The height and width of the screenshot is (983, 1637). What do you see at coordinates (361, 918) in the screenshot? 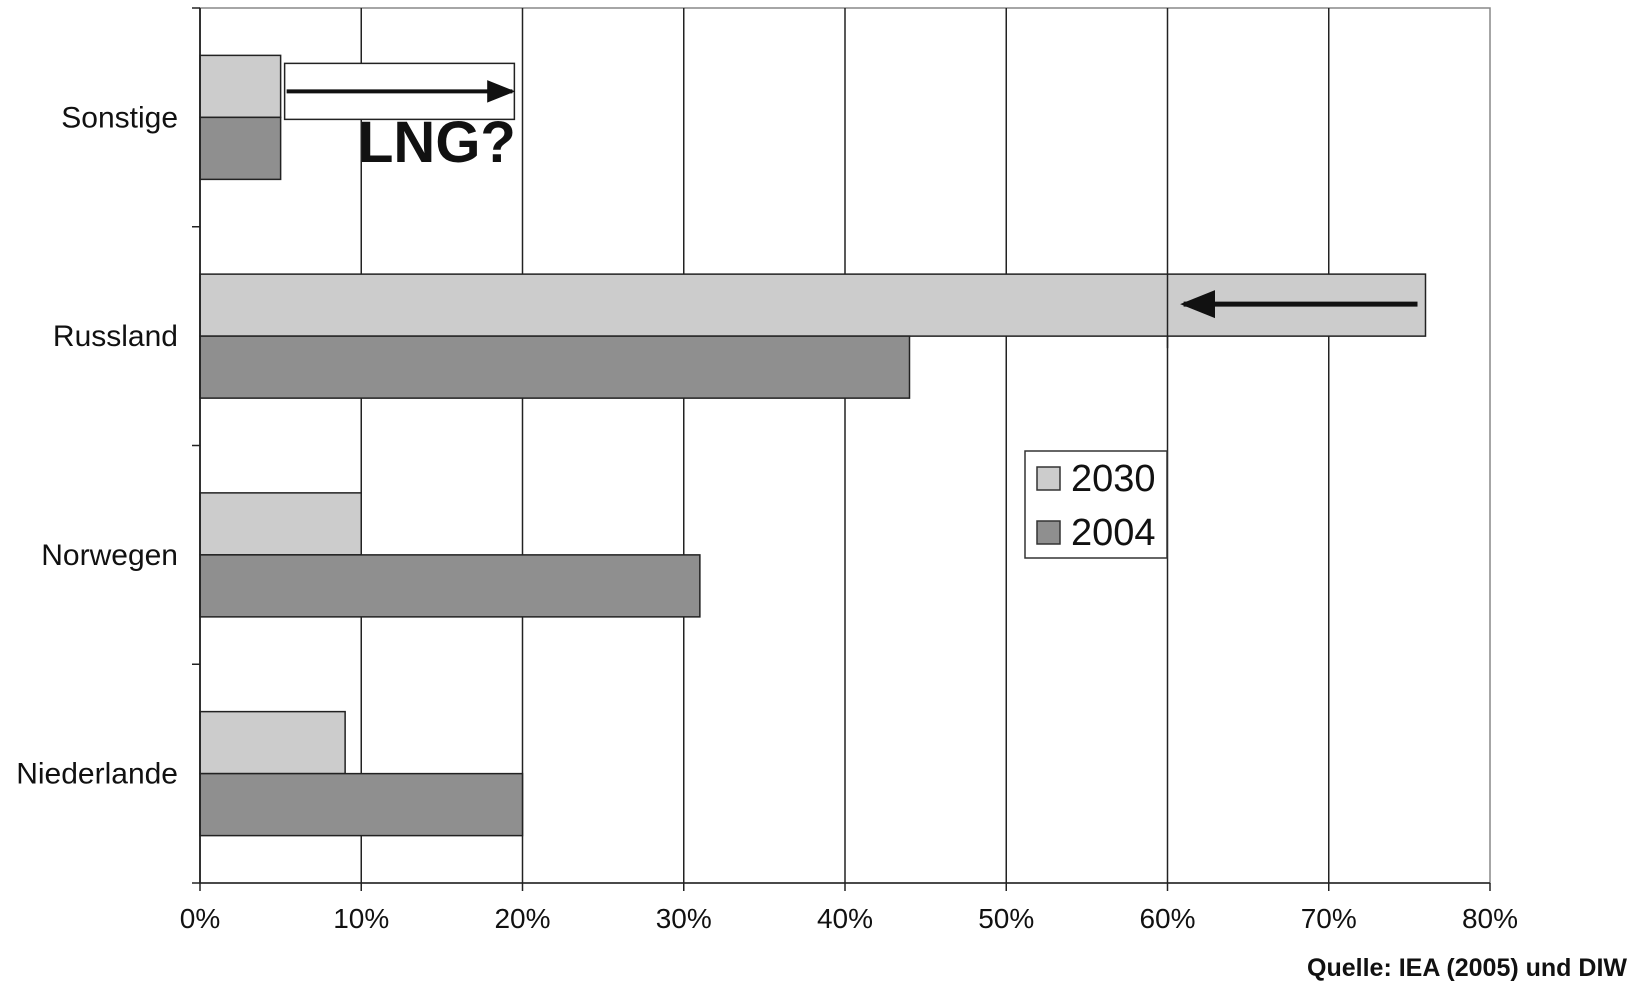
I see `x-tick-label-10: 10%` at bounding box center [361, 918].